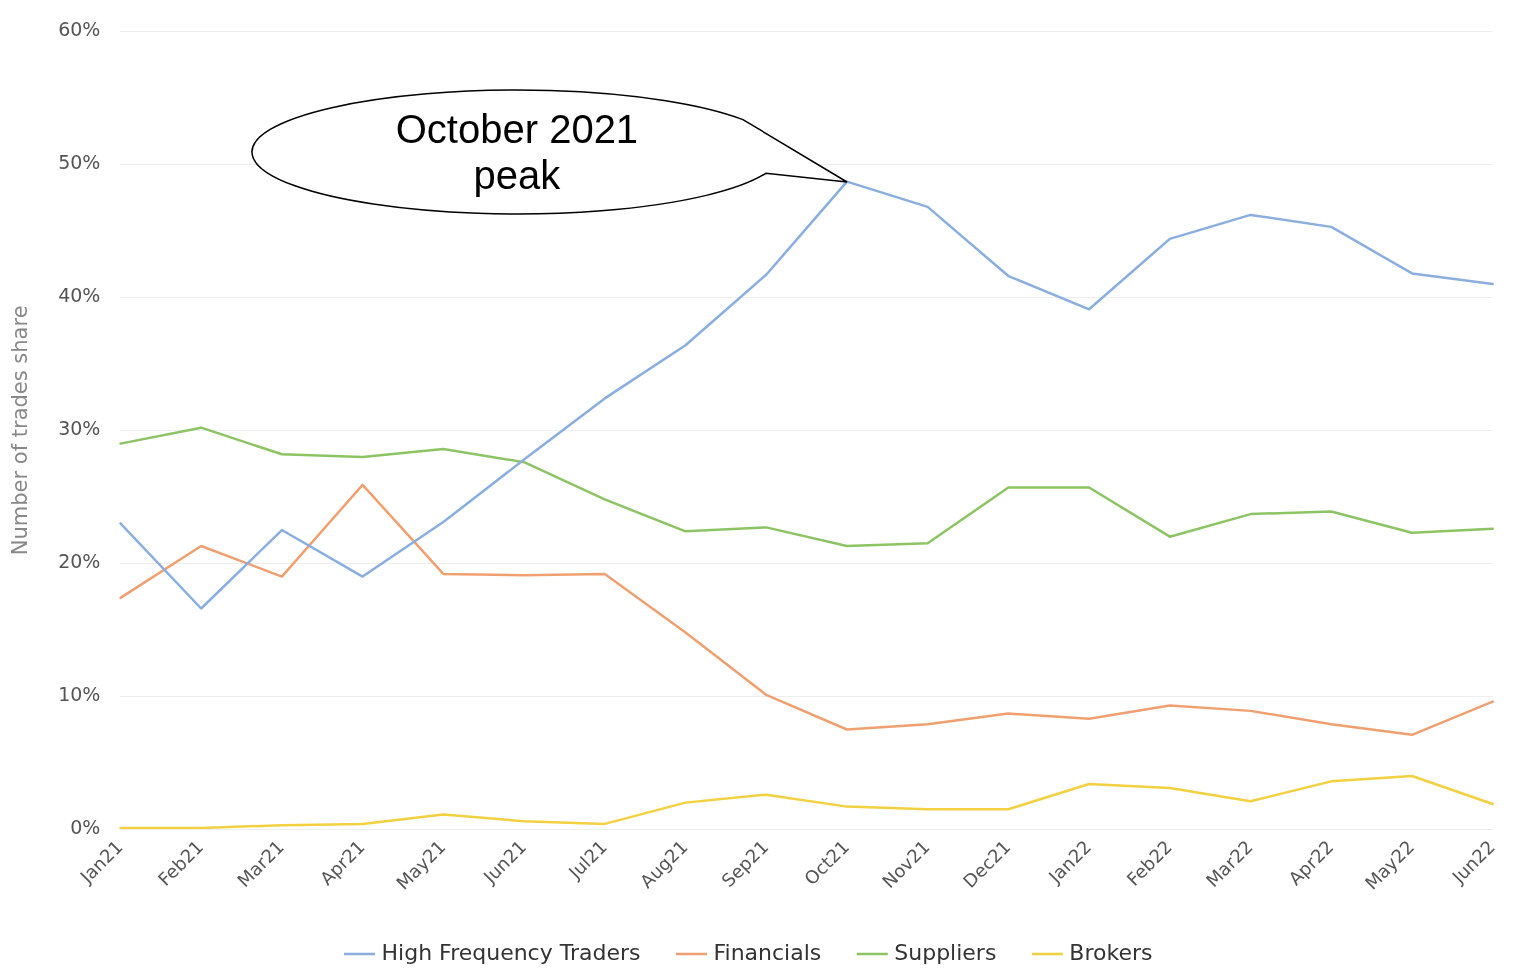 This screenshot has width=1516, height=980. Describe the element at coordinates (945, 952) in the screenshot. I see `legend-label: Suppliers` at that location.